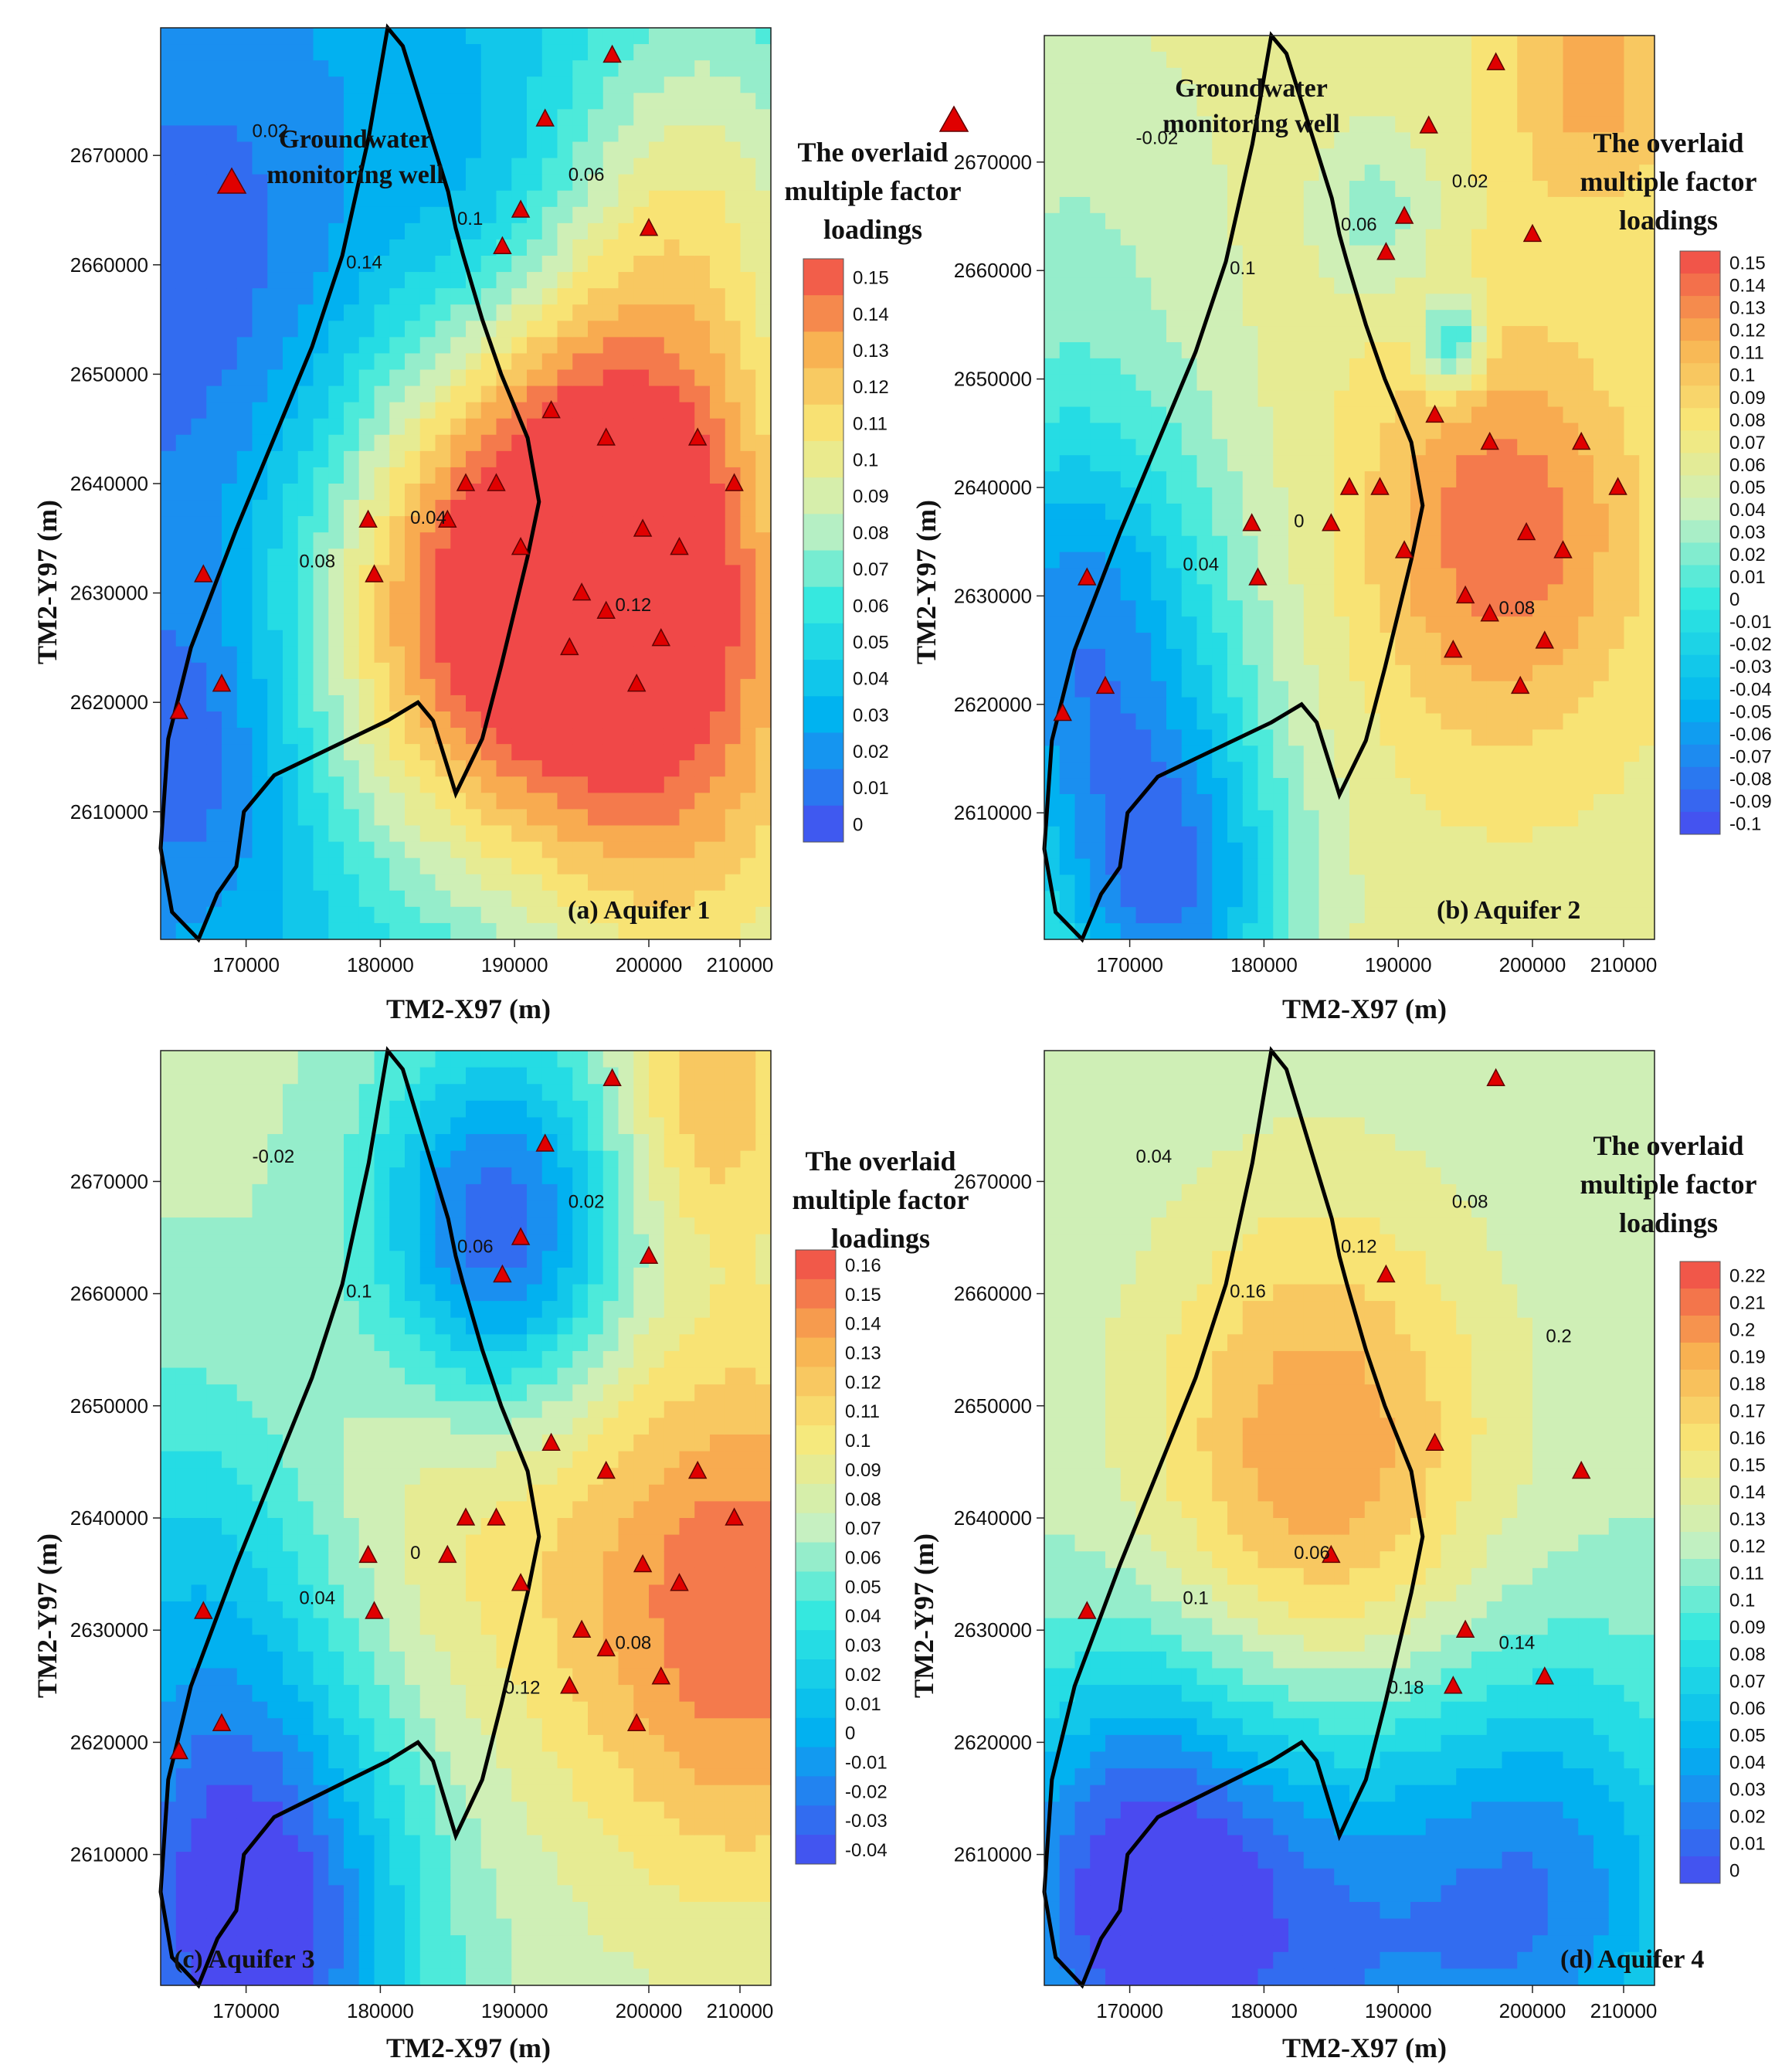 Image resolution: width=1792 pixels, height=2068 pixels. Describe the element at coordinates (1750, 689) in the screenshot. I see `colorbar-label: -0.04` at that location.